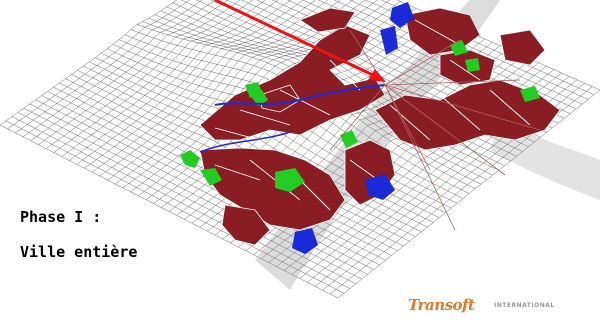 This screenshot has width=611, height=324. What do you see at coordinates (545, 160) in the screenshot?
I see `ridge-shade-east` at bounding box center [545, 160].